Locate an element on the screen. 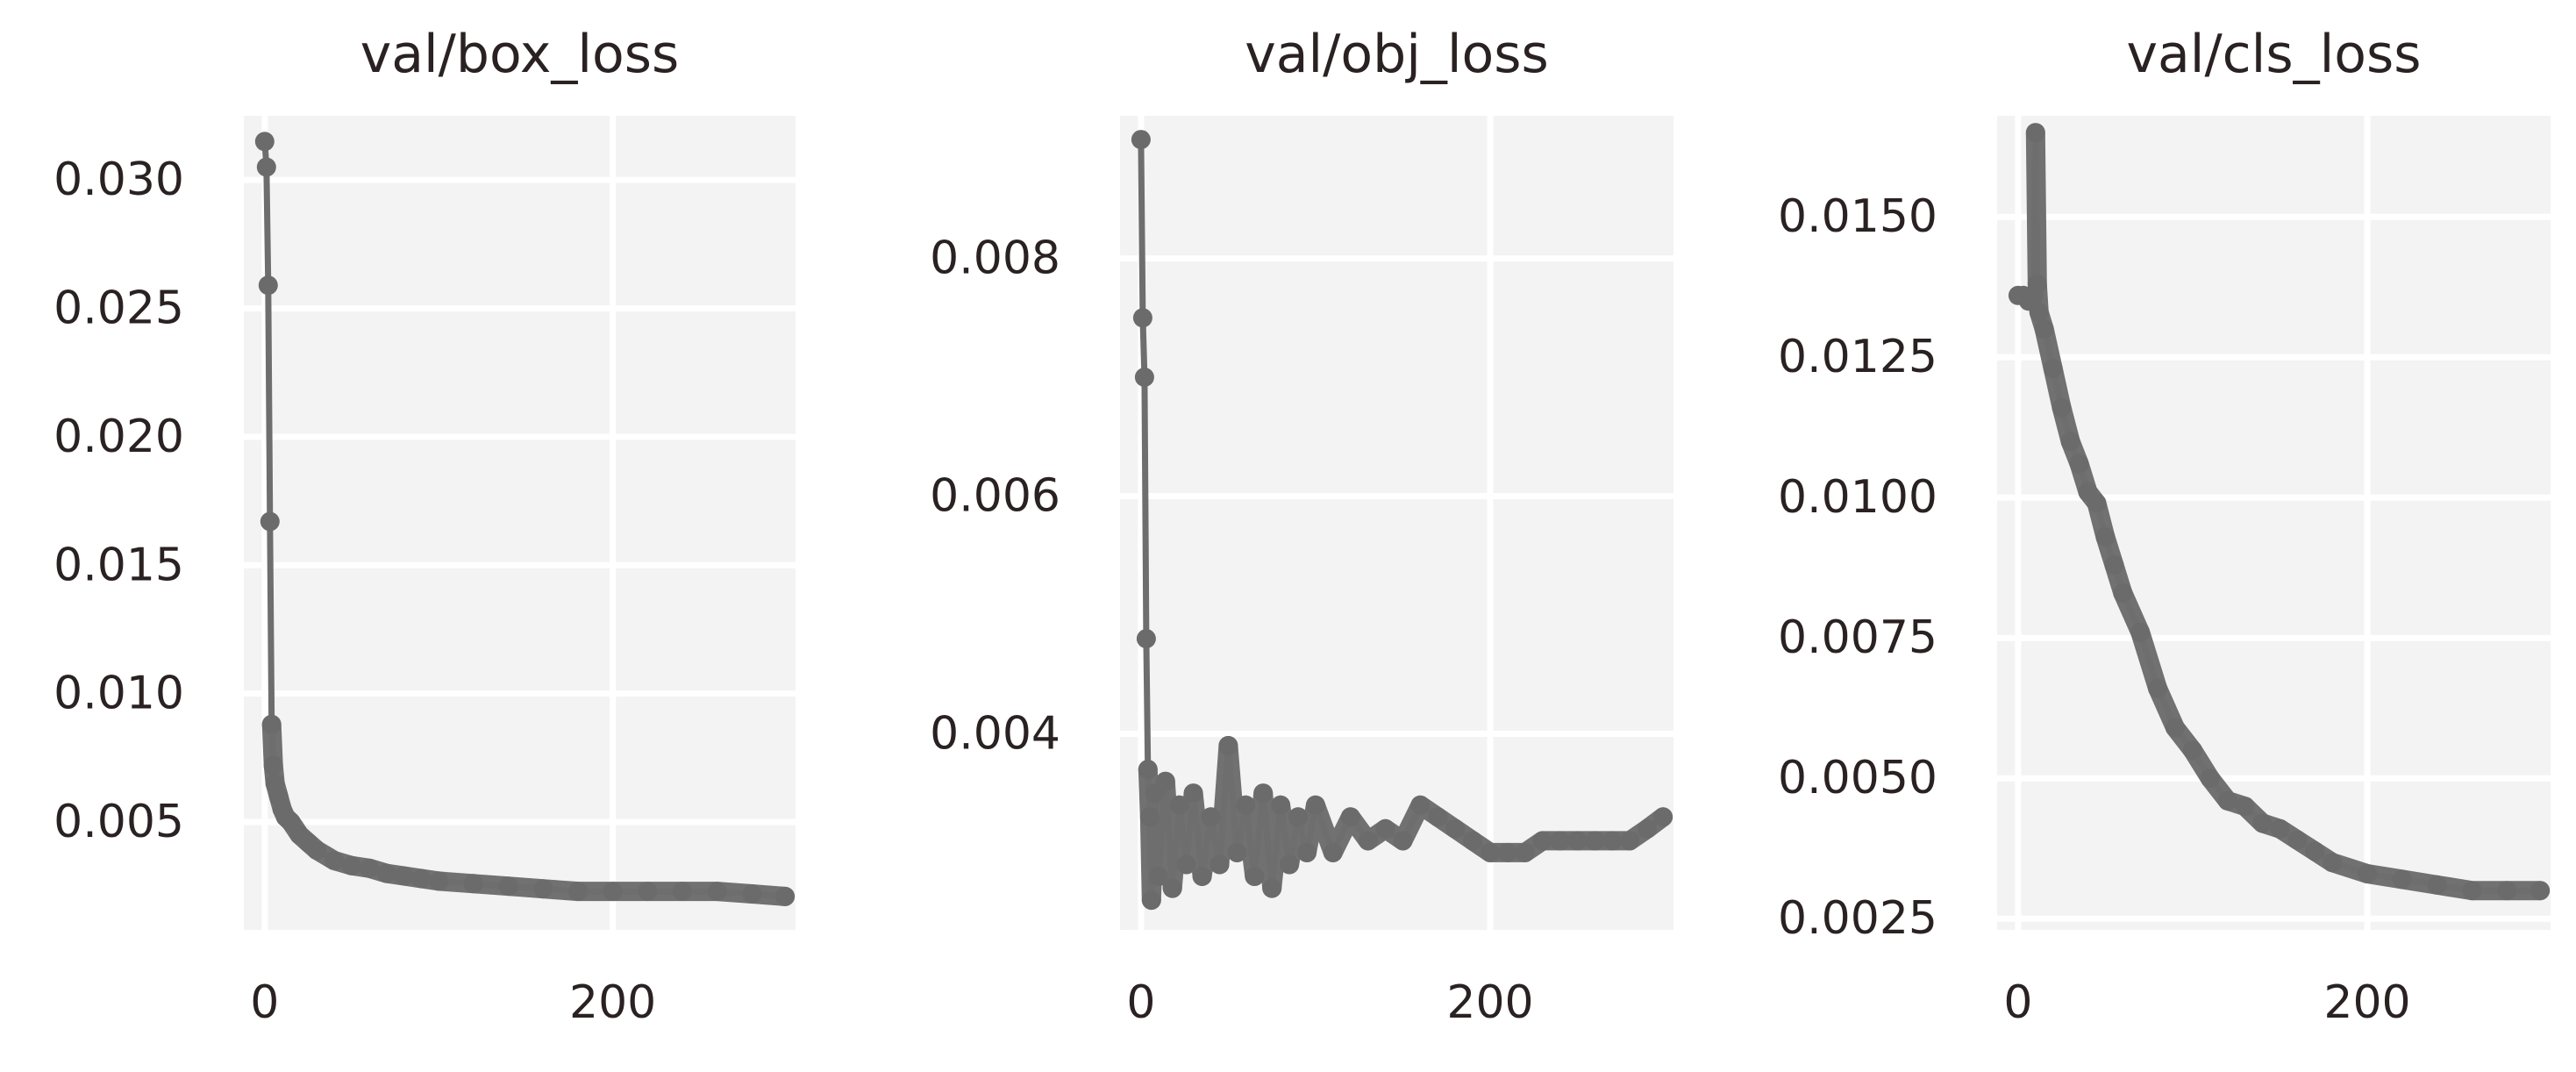  y-tick-label: 0.0125 is located at coordinates (1858, 357).